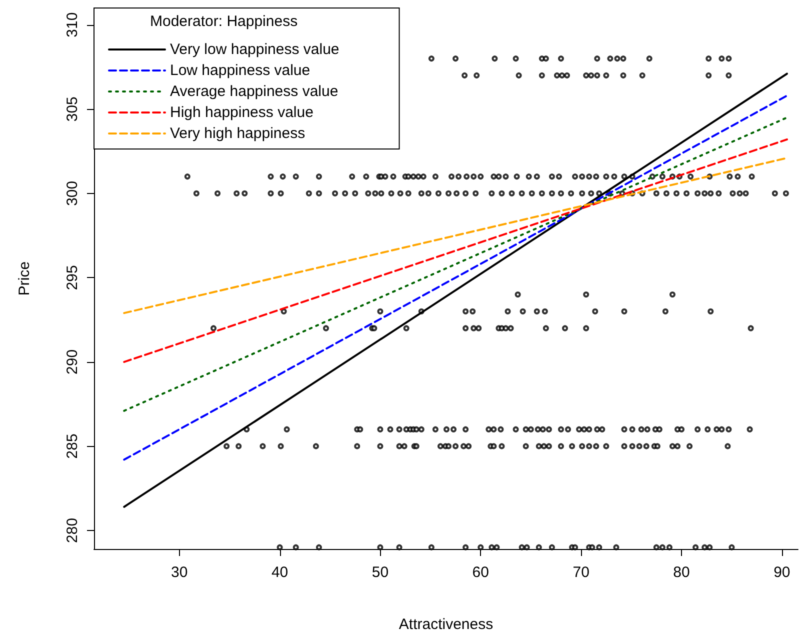 The image size is (802, 639). Describe the element at coordinates (446, 624) in the screenshot. I see `x-axis-title: Attractiveness` at that location.